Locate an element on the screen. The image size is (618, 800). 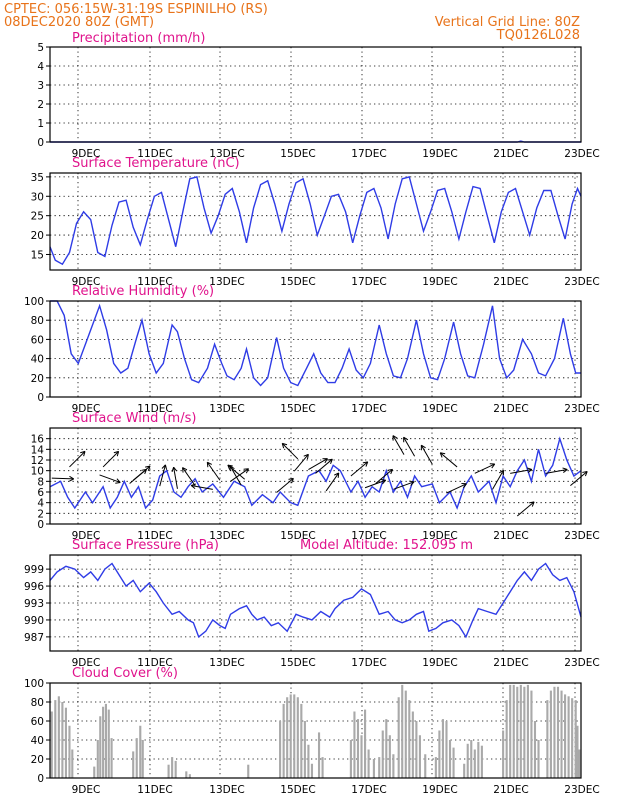
rh-ytick-label: 100 is located at coordinates (34, 302).